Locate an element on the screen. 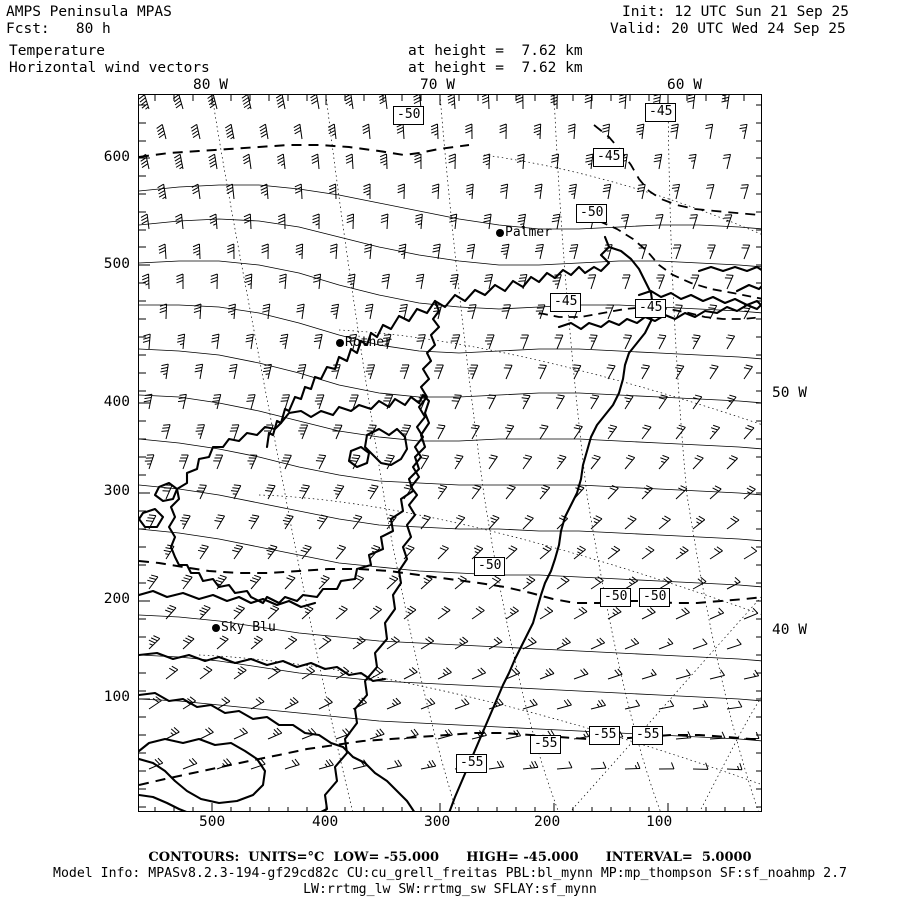  page-title: AMPS Peninsula MPAS is located at coordinates (89, 12).